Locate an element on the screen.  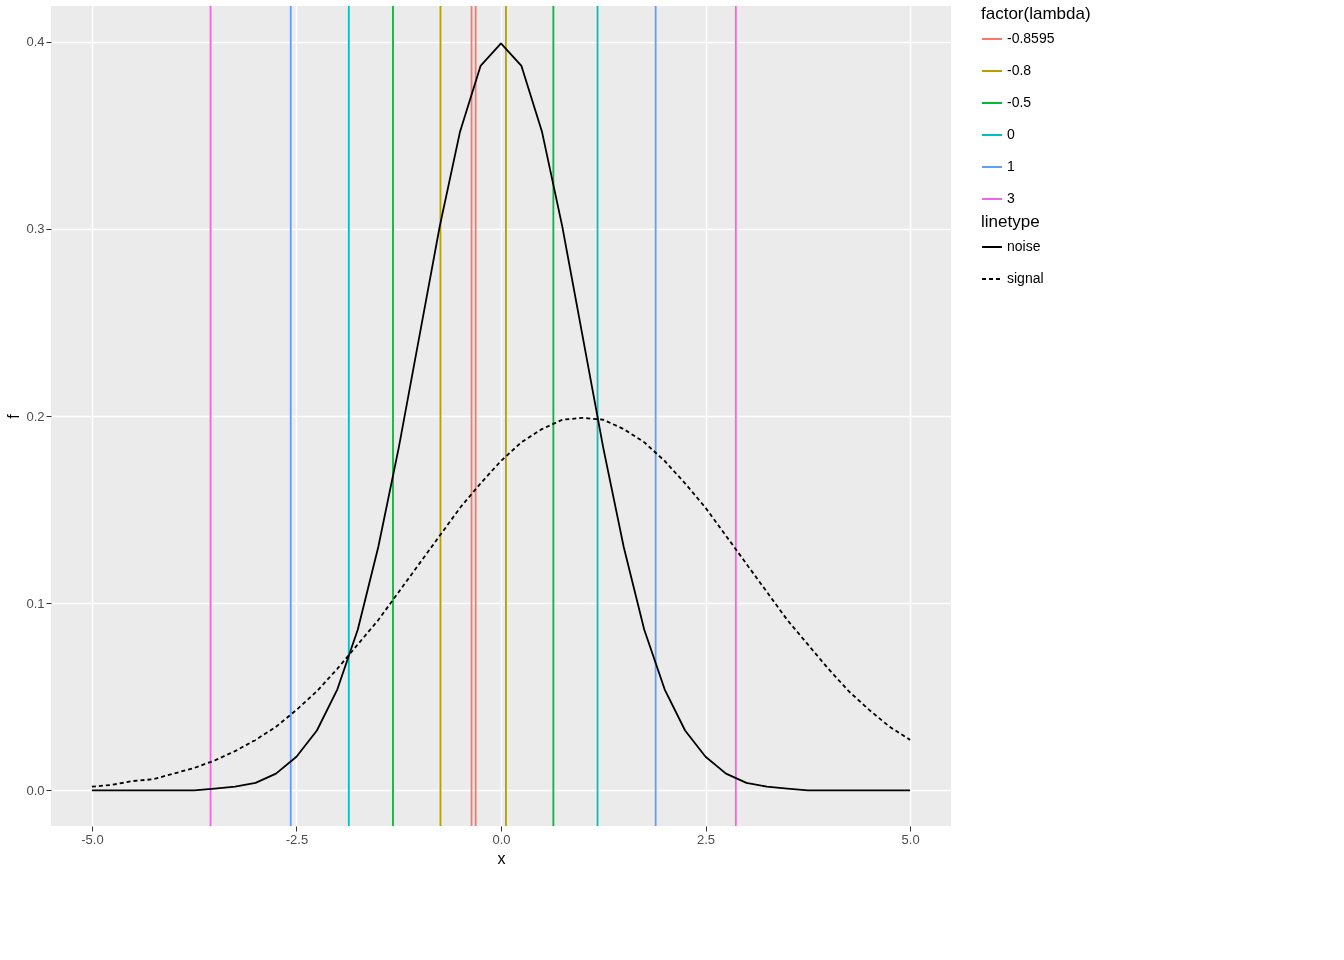
legend-label: -0.8 is located at coordinates (1019, 70).